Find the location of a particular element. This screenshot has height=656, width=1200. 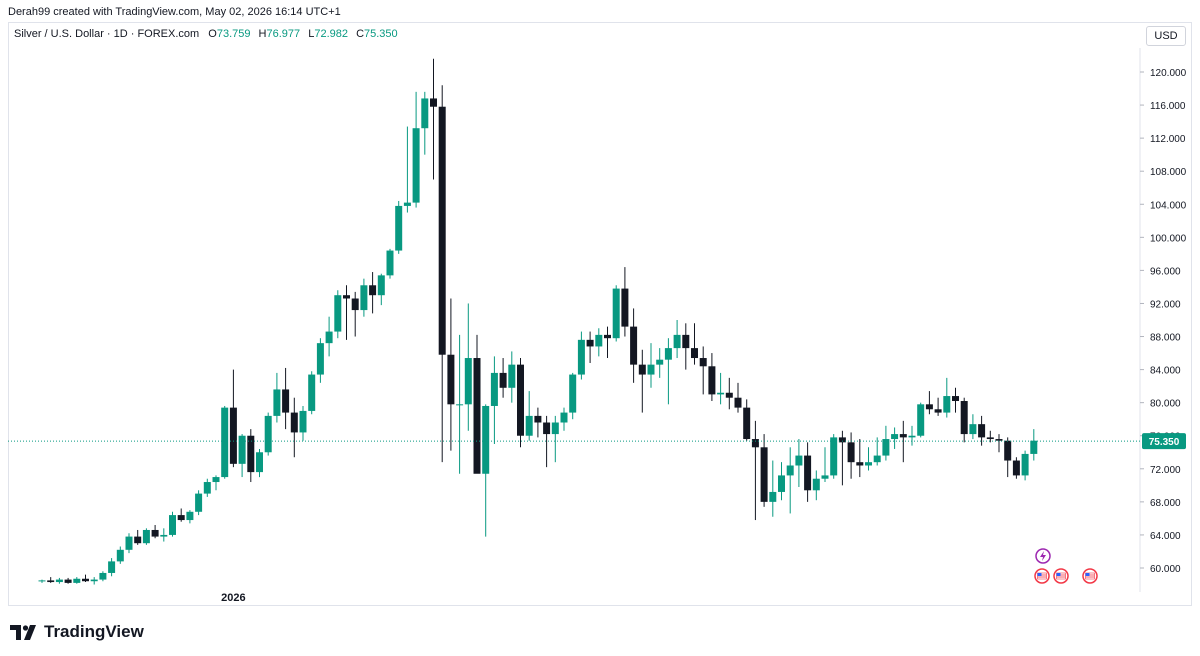

tradingview-logo: TradingView is located at coordinates (77, 632).